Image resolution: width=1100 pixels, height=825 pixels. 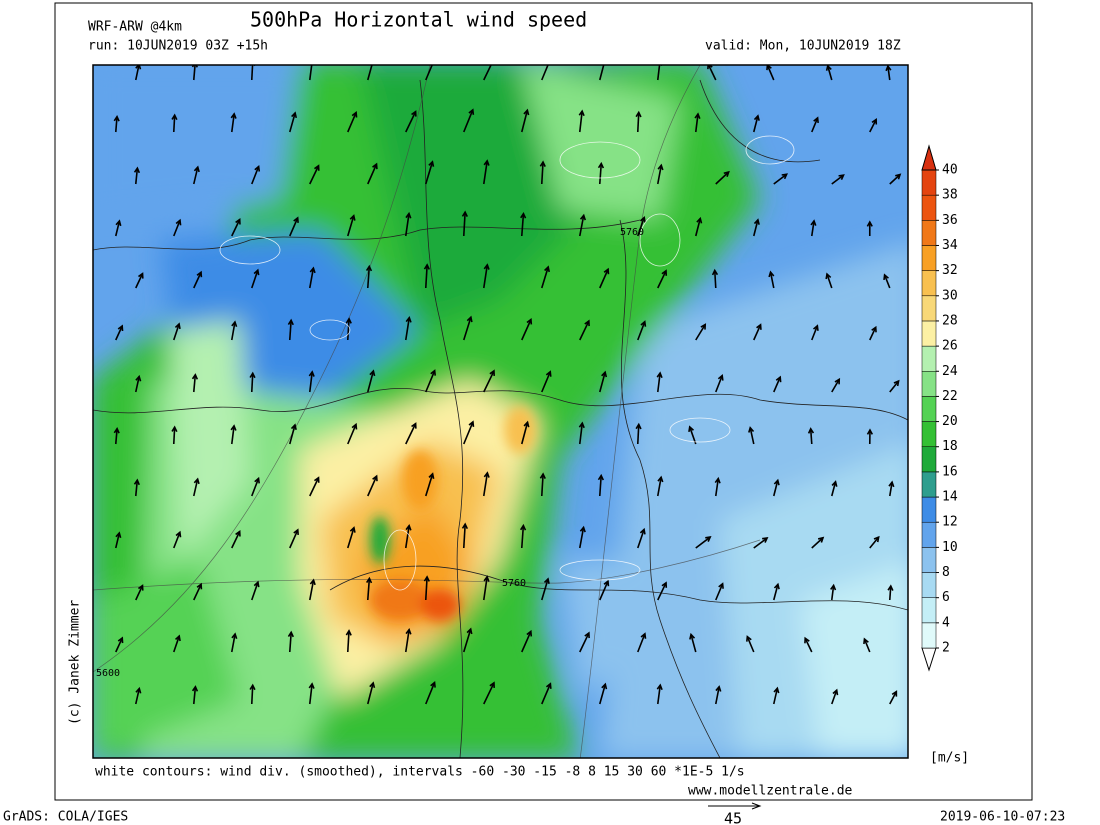 I want to click on colorbar-label: 28, so click(x=950, y=320).